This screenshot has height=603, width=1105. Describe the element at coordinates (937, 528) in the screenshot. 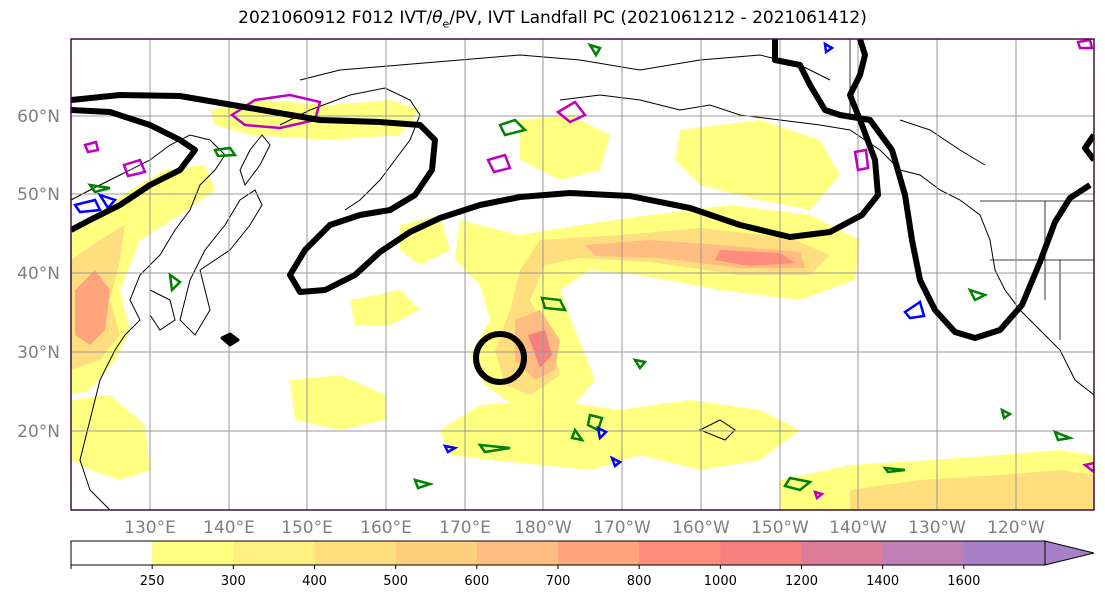

I see `lon-label: 130°W` at that location.